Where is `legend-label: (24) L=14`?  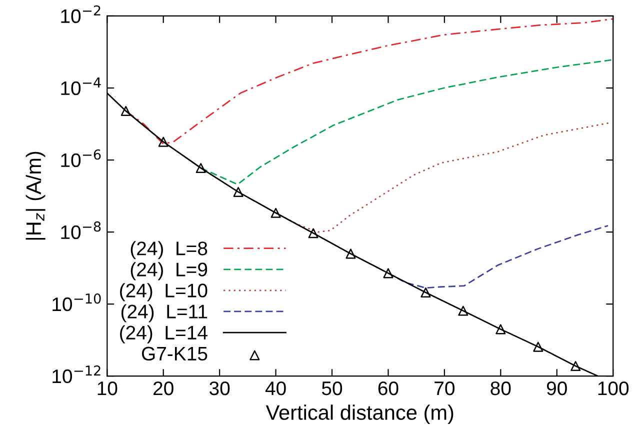
legend-label: (24) L=14 is located at coordinates (164, 334).